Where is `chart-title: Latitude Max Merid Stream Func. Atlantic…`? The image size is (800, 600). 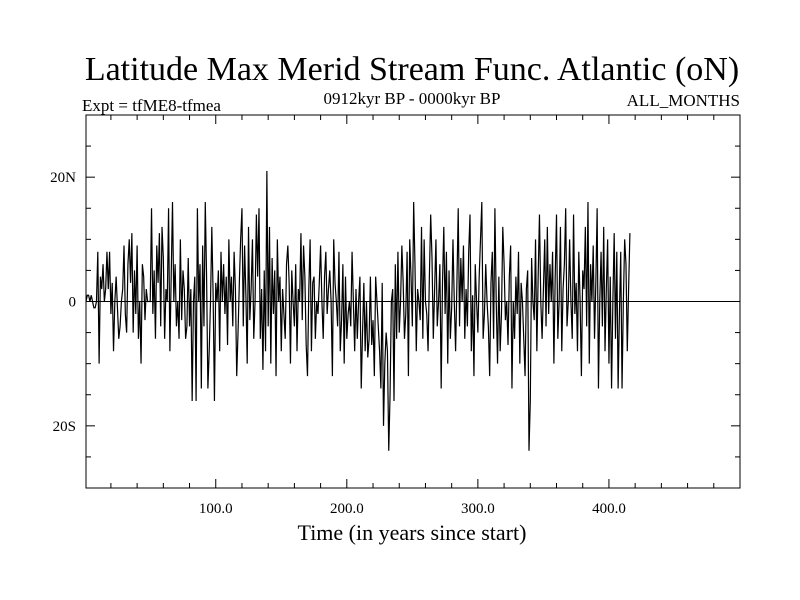
chart-title: Latitude Max Merid Stream Func. Atlantic… is located at coordinates (412, 69).